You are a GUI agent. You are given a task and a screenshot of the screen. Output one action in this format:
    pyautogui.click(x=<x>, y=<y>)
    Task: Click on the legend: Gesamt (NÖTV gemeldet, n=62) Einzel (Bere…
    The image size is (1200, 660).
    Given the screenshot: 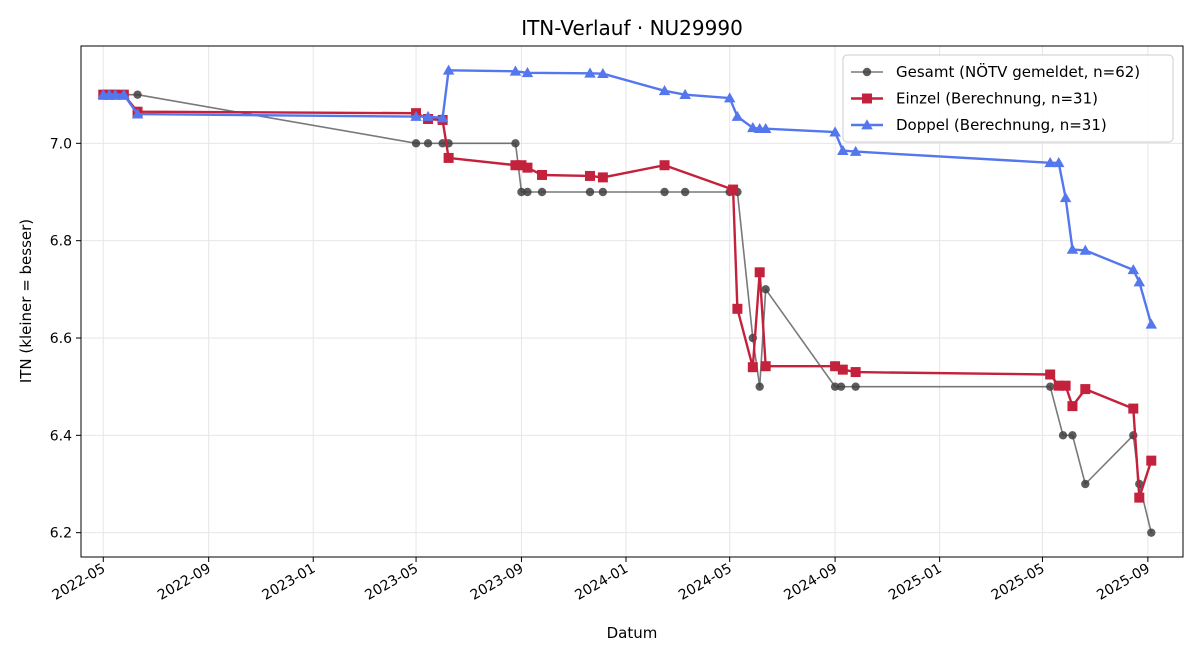 What is the action you would take?
    pyautogui.click(x=1008, y=98)
    